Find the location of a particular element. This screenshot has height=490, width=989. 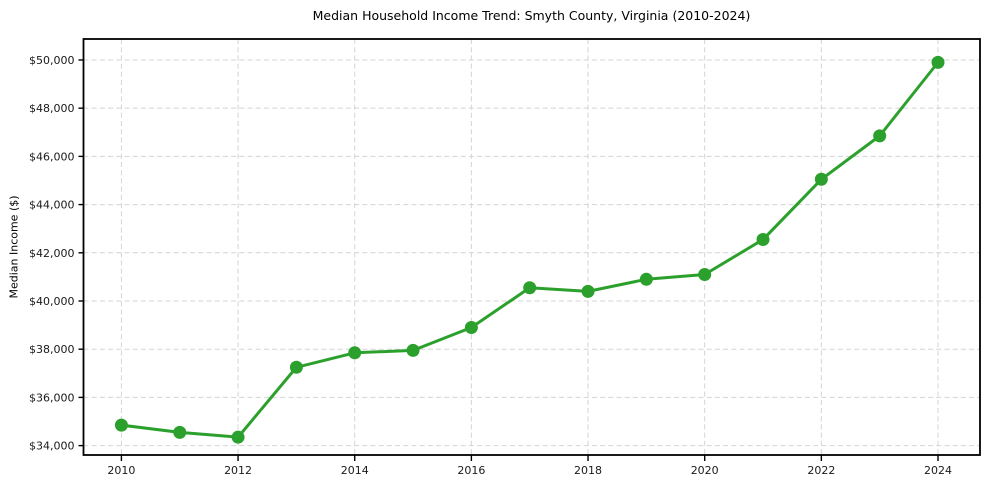

x-tick-label: 2018 is located at coordinates (588, 470).